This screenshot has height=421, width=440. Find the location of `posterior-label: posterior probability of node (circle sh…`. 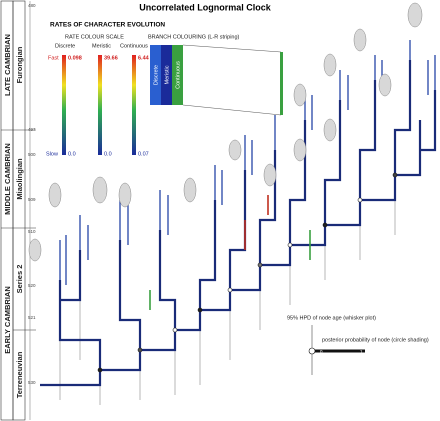

posterior-label: posterior probability of node (circle sh… is located at coordinates (375, 340).